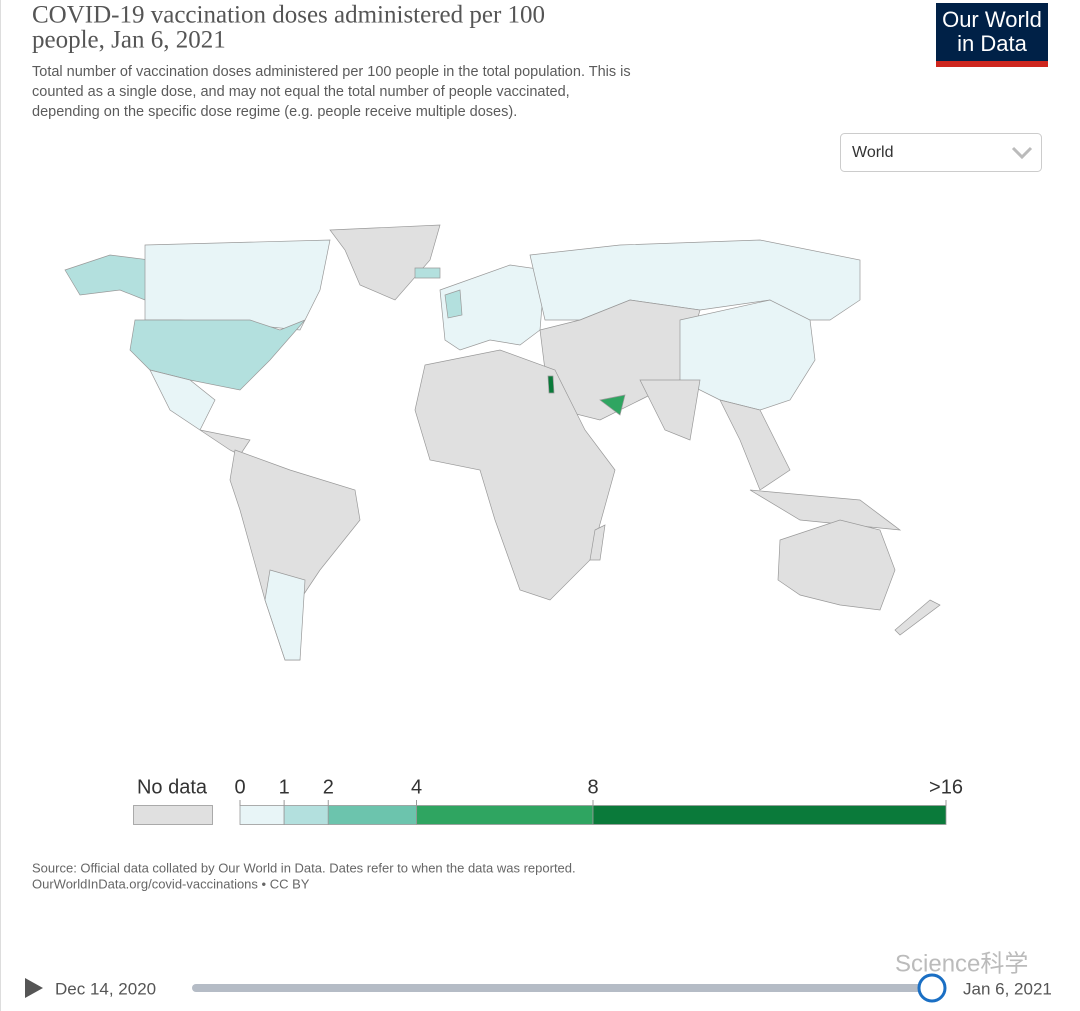 Image resolution: width=1080 pixels, height=1011 pixels. Describe the element at coordinates (34, 988) in the screenshot. I see `play-button` at that location.